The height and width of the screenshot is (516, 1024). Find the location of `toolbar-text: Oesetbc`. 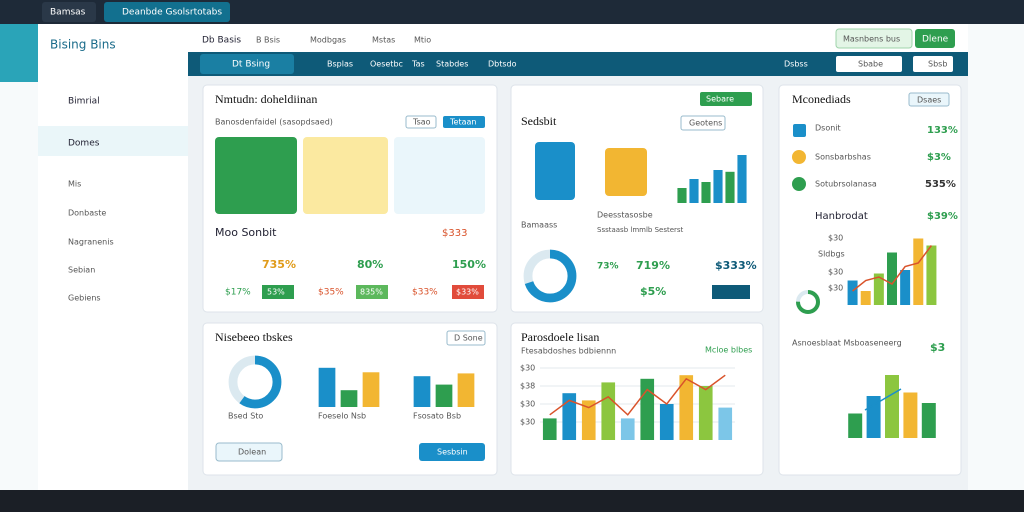

toolbar-text: Oesetbc is located at coordinates (386, 64).